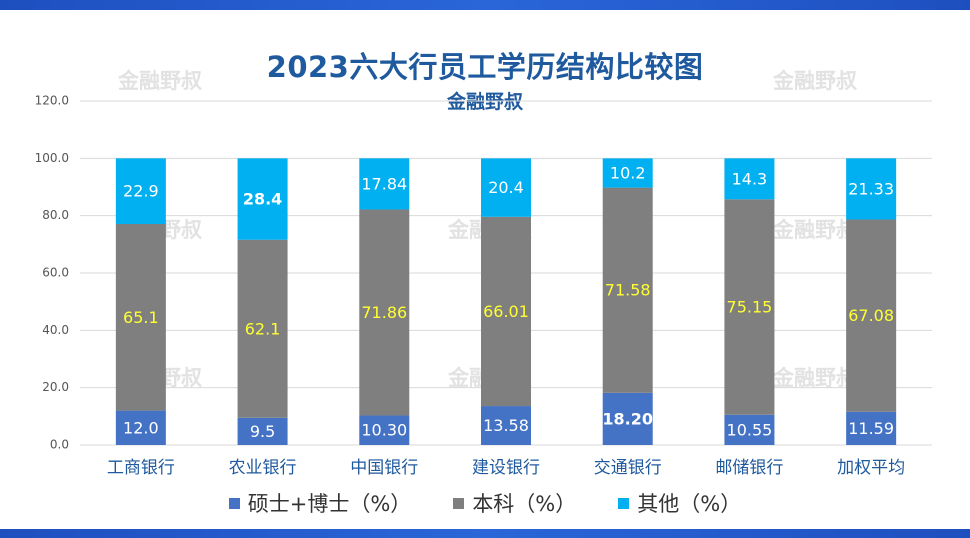 Image resolution: width=970 pixels, height=538 pixels. Describe the element at coordinates (55, 387) in the screenshot. I see `y-tick-label: 20.0` at that location.